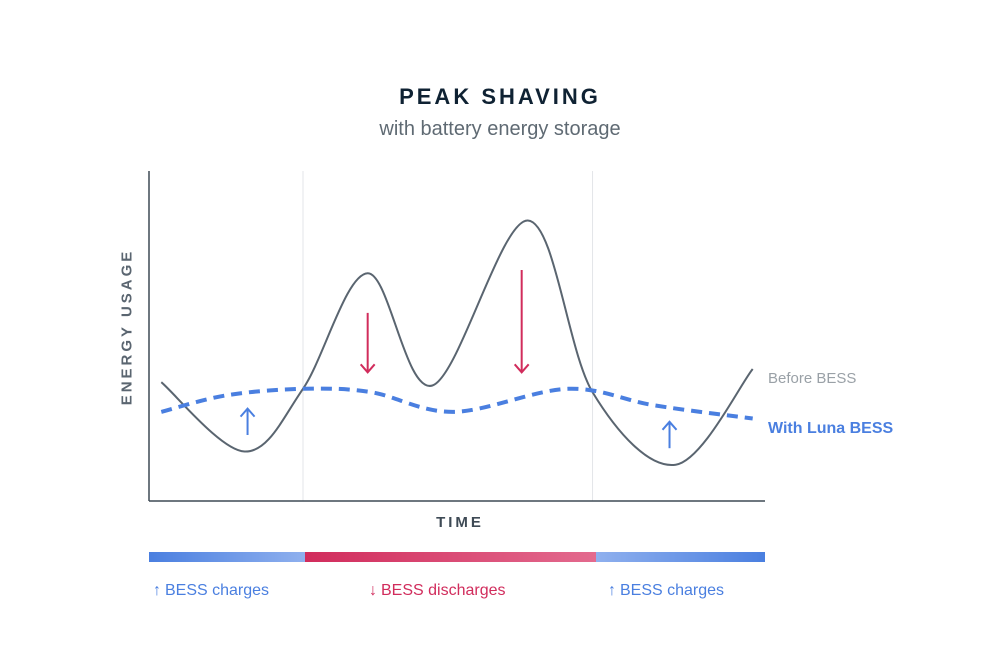 The width and height of the screenshot is (1000, 670). I want to click on arrow-down-icon: ↓, so click(373, 590).